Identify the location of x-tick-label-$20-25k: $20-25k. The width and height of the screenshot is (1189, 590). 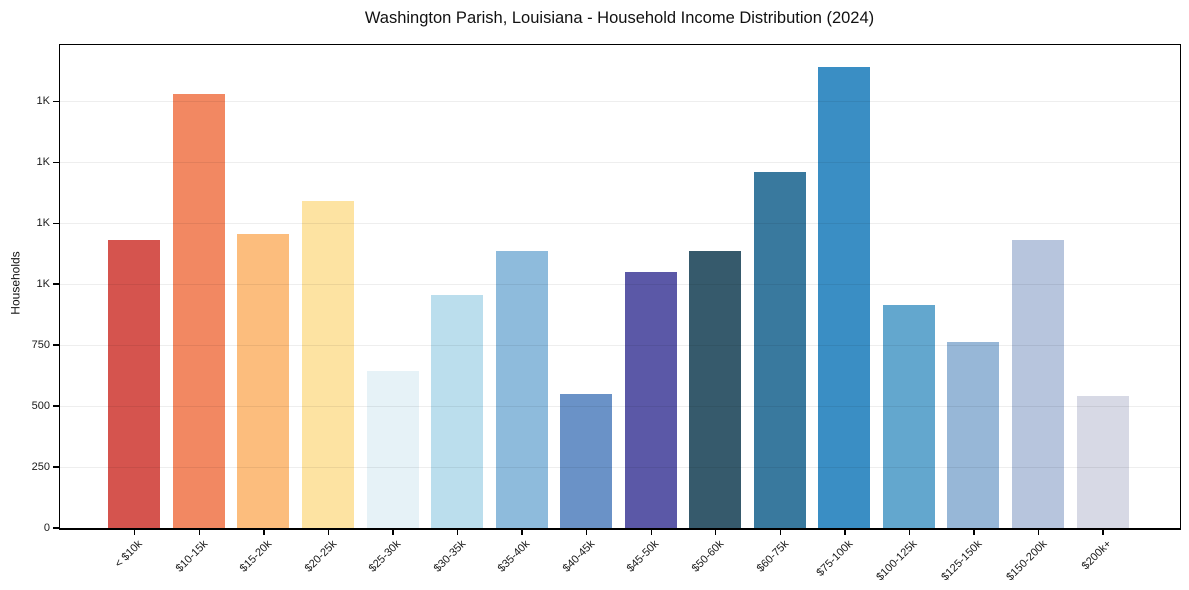
(320, 556).